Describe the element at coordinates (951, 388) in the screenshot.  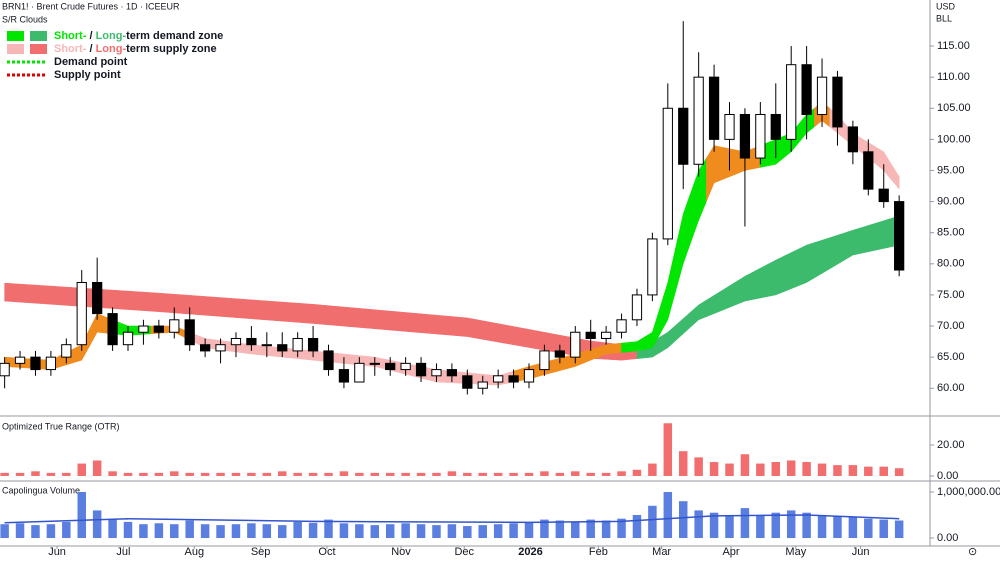
I see `y-tick-label: 60.00` at that location.